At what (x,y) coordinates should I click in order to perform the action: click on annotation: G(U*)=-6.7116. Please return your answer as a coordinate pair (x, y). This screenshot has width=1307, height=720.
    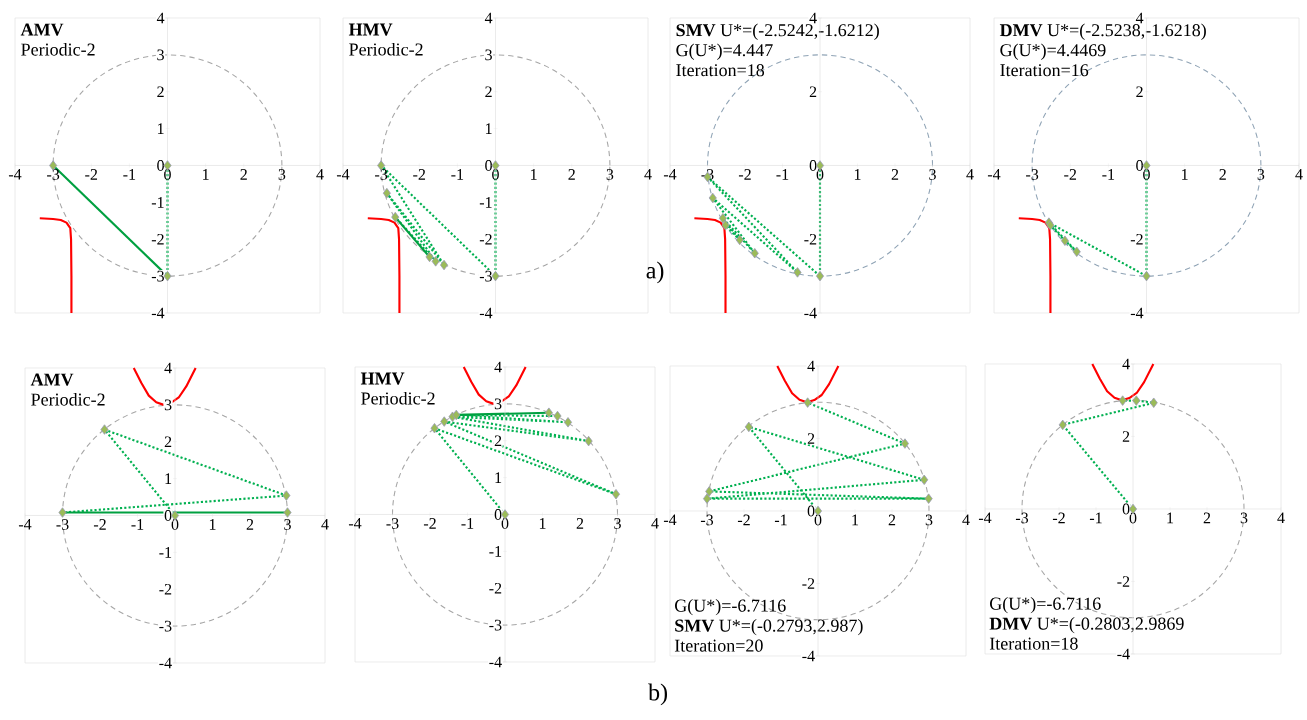
    Looking at the image, I should click on (1045, 605).